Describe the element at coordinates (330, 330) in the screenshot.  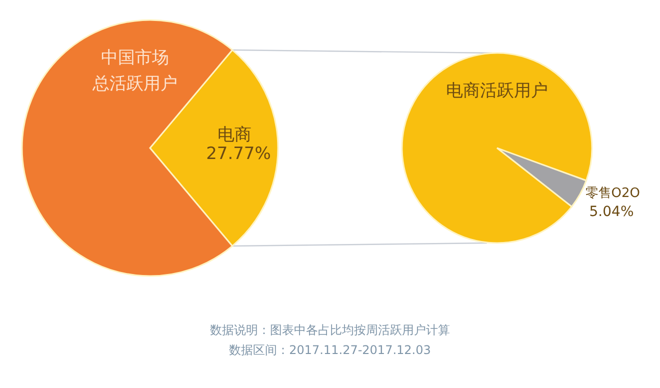
I see `annotation: 数据说明：图表中各占比均按周活跃用户计算` at that location.